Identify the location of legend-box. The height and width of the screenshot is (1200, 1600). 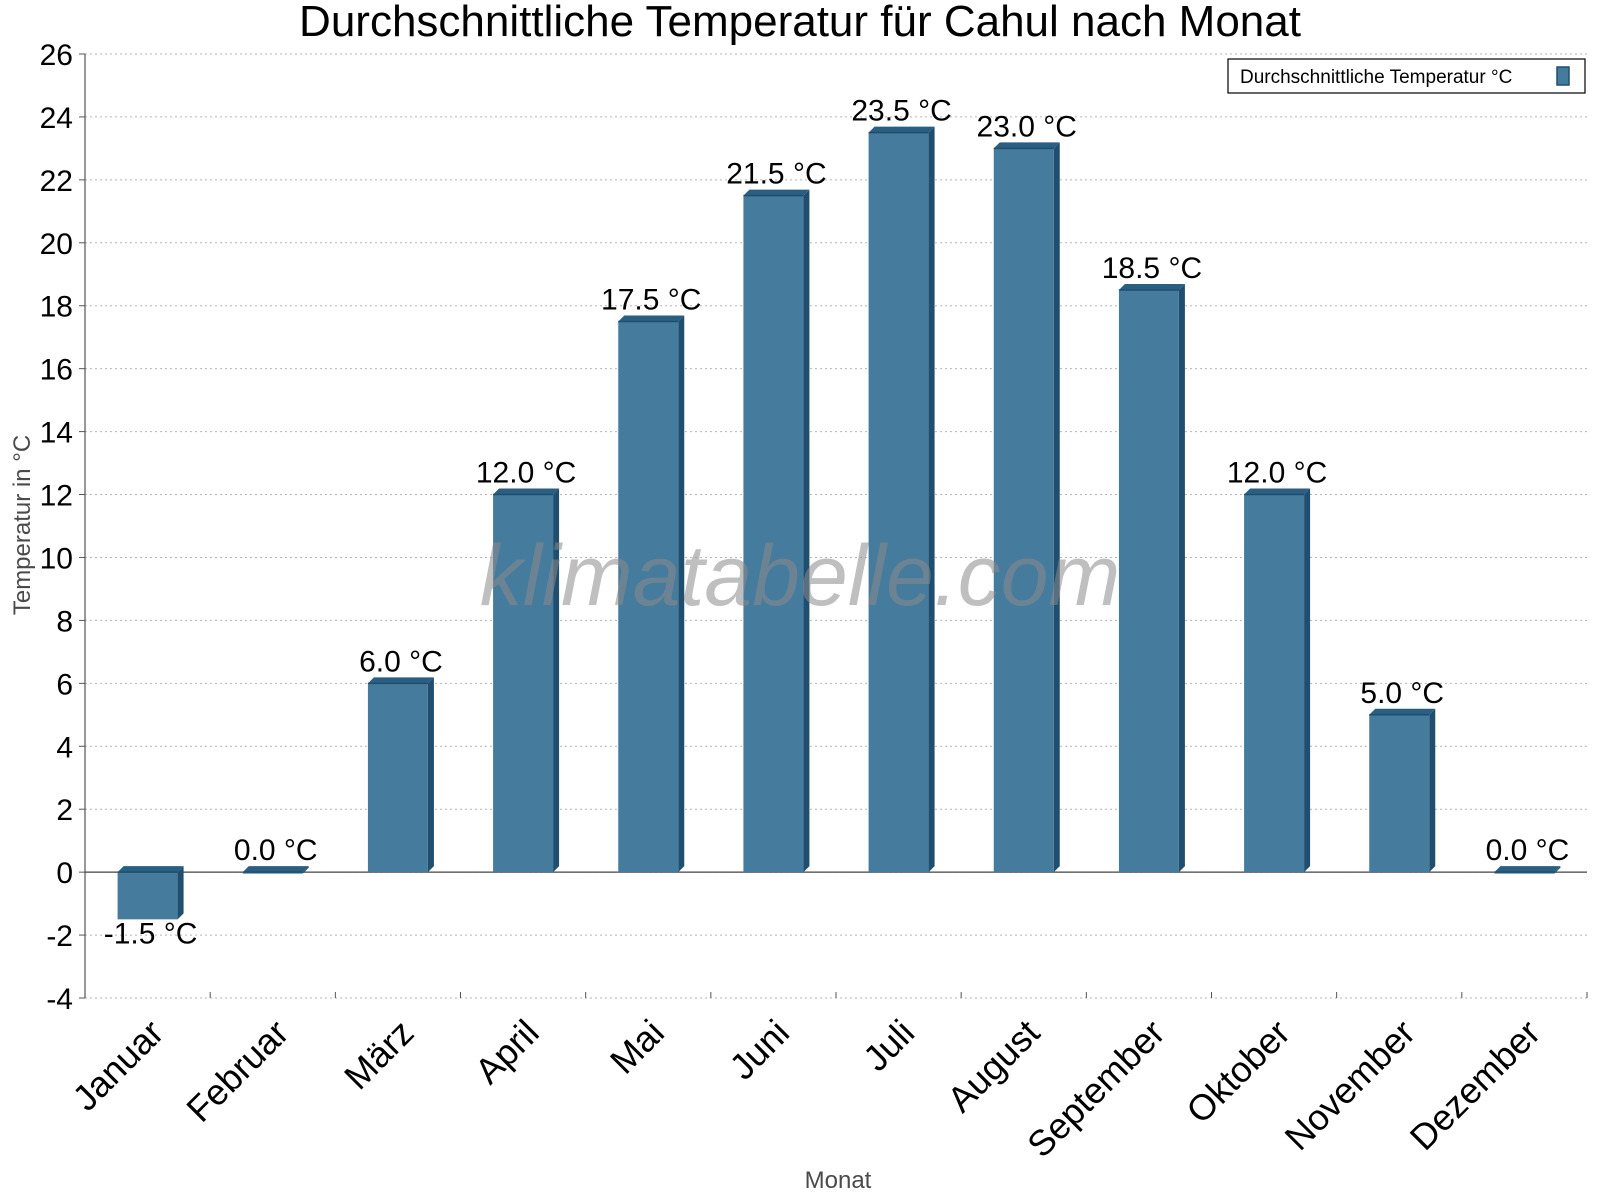
(1406, 76).